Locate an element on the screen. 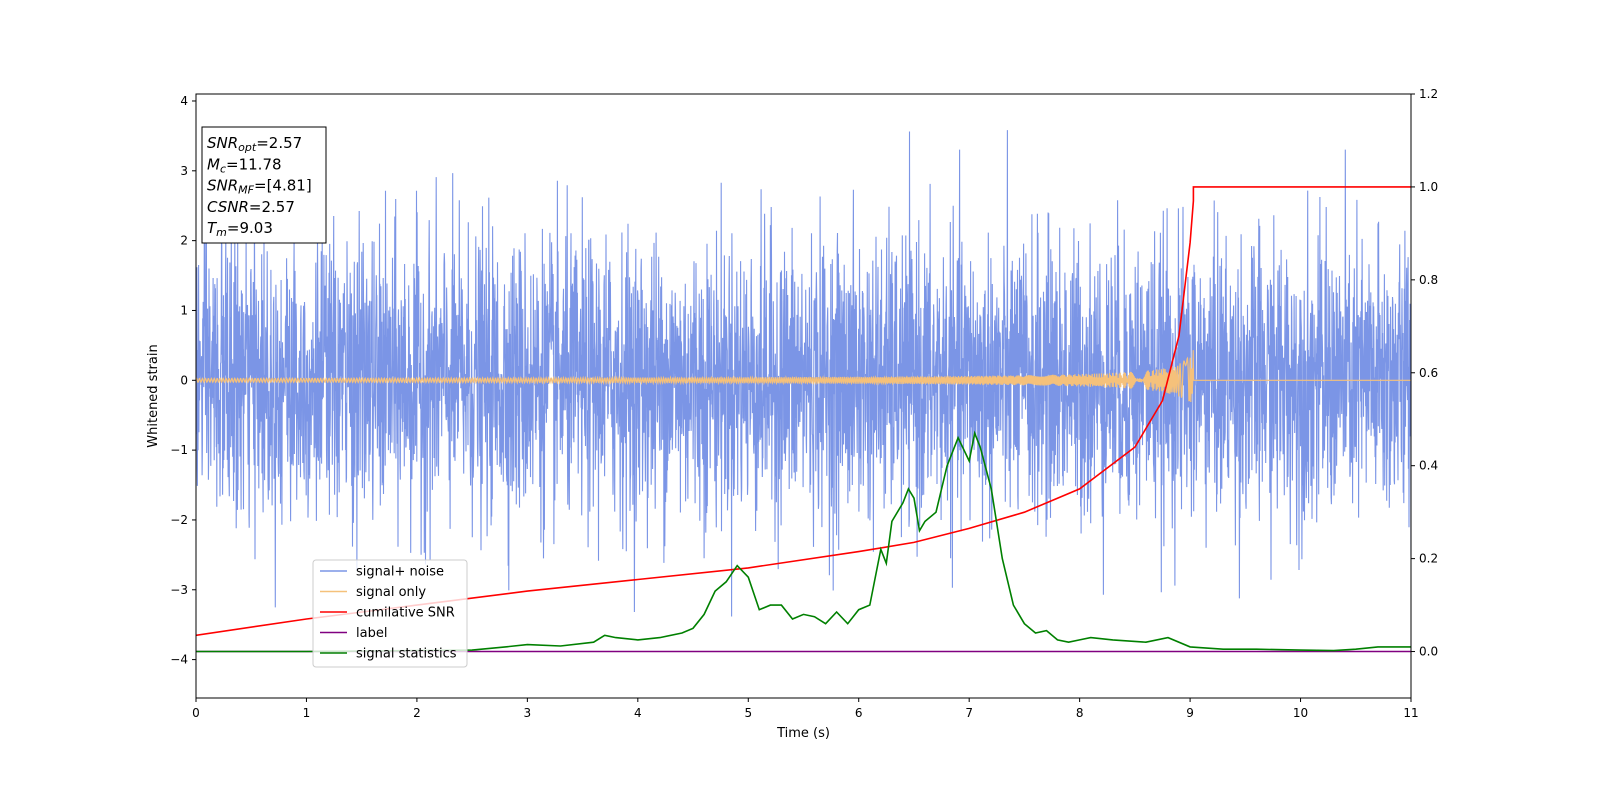 This screenshot has width=1600, height=800. x-tick-label: 4 is located at coordinates (638, 713).